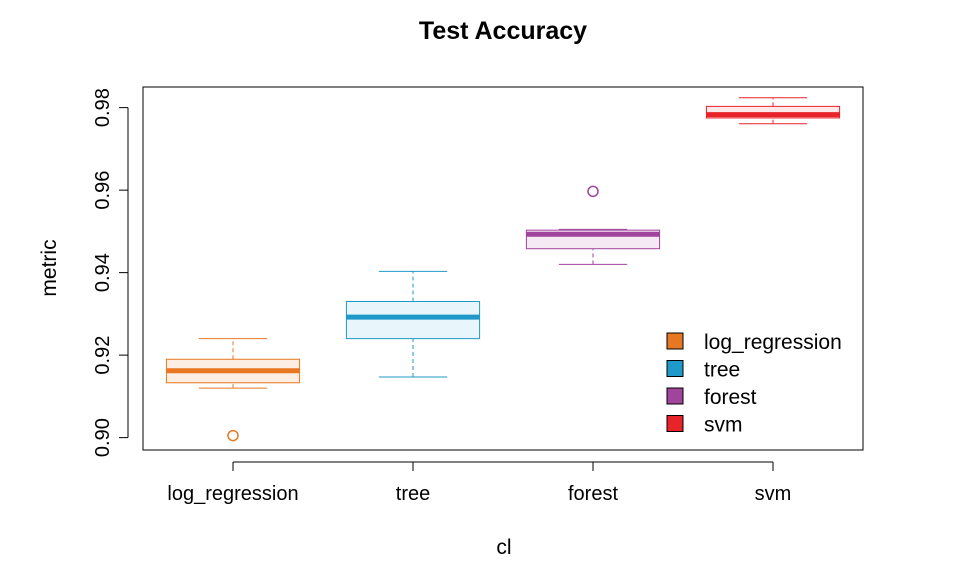 Image resolution: width=957 pixels, height=567 pixels. What do you see at coordinates (103, 437) in the screenshot?
I see `y-tick-label: 0.90` at bounding box center [103, 437].